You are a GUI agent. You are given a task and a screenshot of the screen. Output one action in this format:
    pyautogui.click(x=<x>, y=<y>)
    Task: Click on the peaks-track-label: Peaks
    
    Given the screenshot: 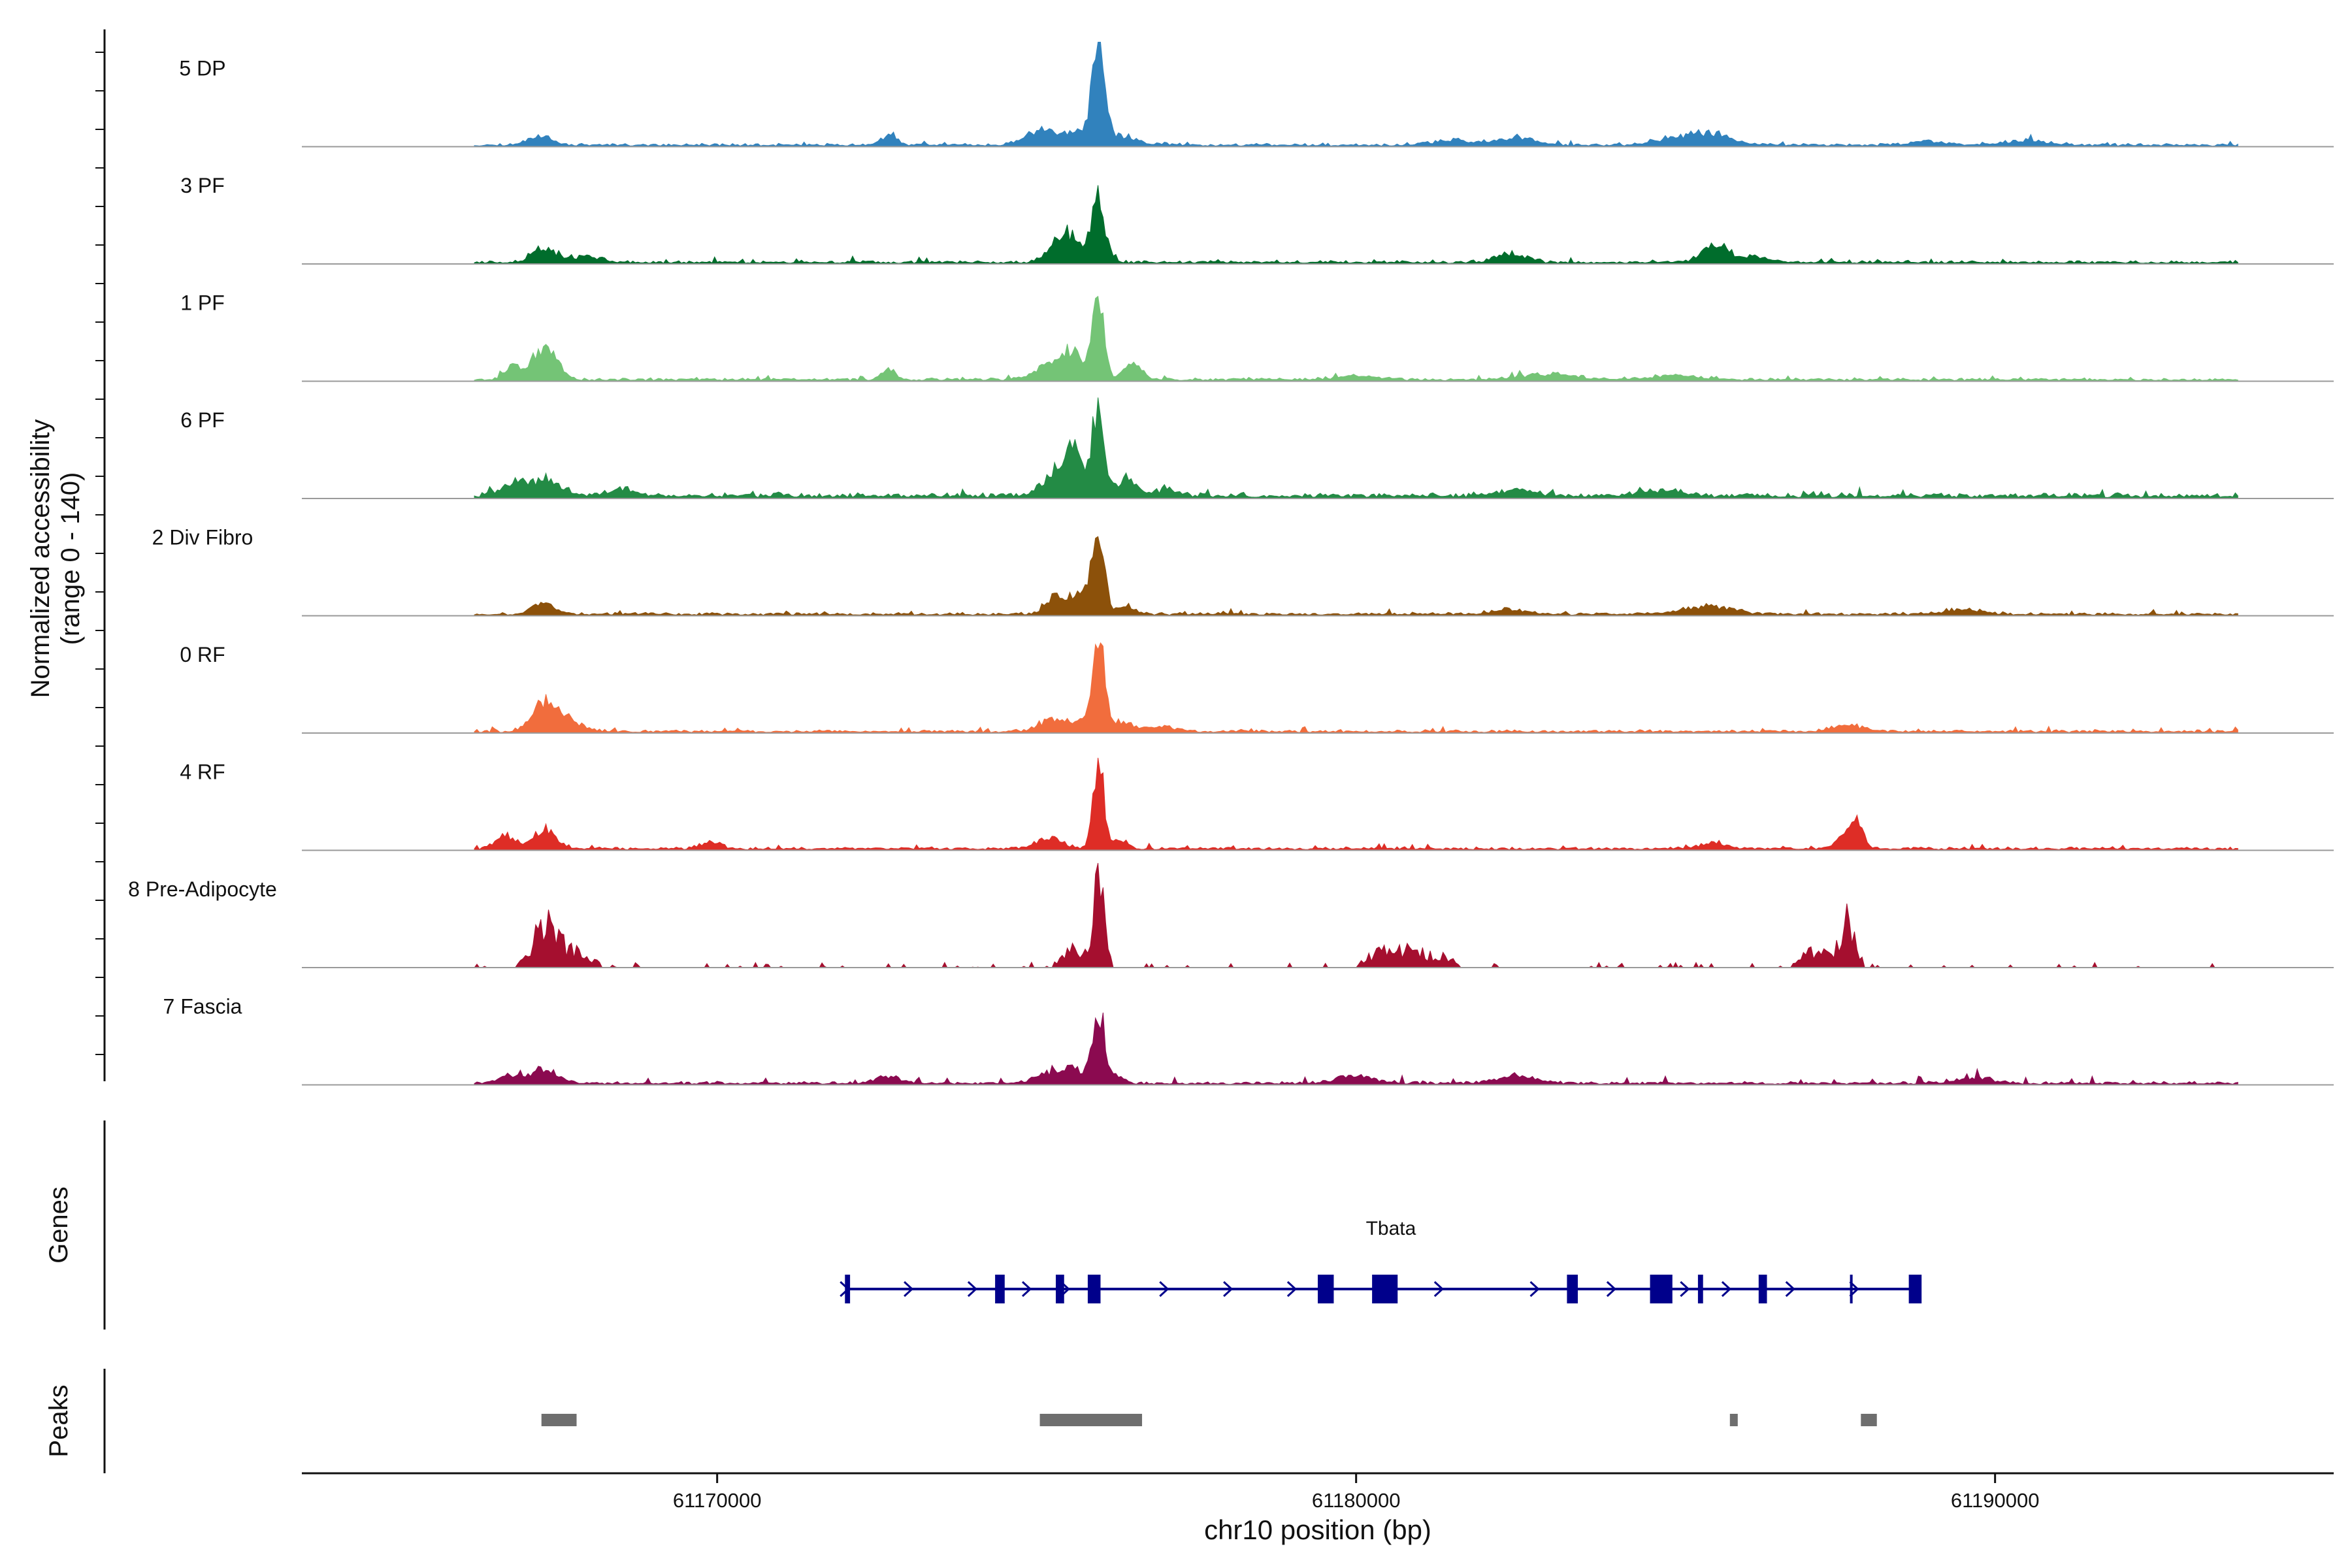 What is the action you would take?
    pyautogui.click(x=58, y=1420)
    